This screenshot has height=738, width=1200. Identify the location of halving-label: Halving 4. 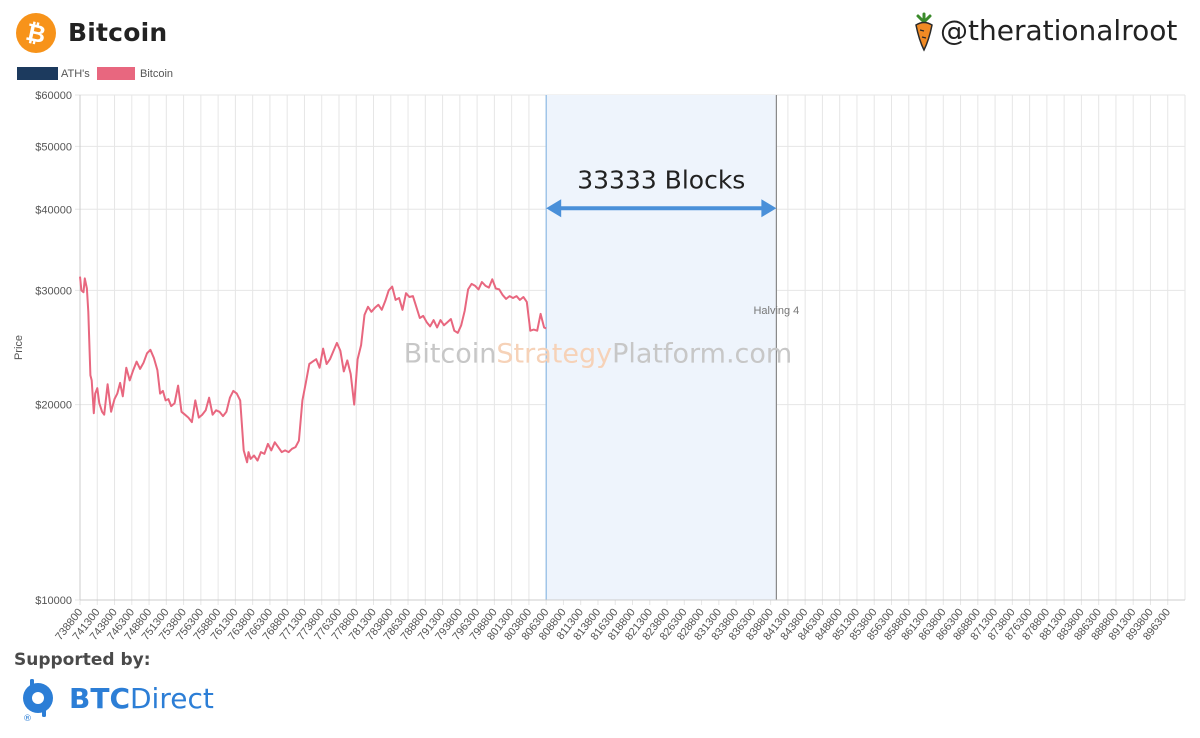
(776, 311).